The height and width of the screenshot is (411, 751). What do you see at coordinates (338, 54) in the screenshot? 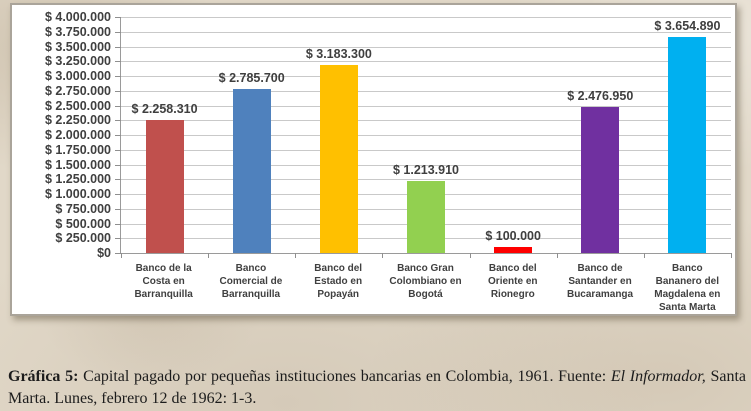
I see `value-label-3: $ 3.183.300` at bounding box center [338, 54].